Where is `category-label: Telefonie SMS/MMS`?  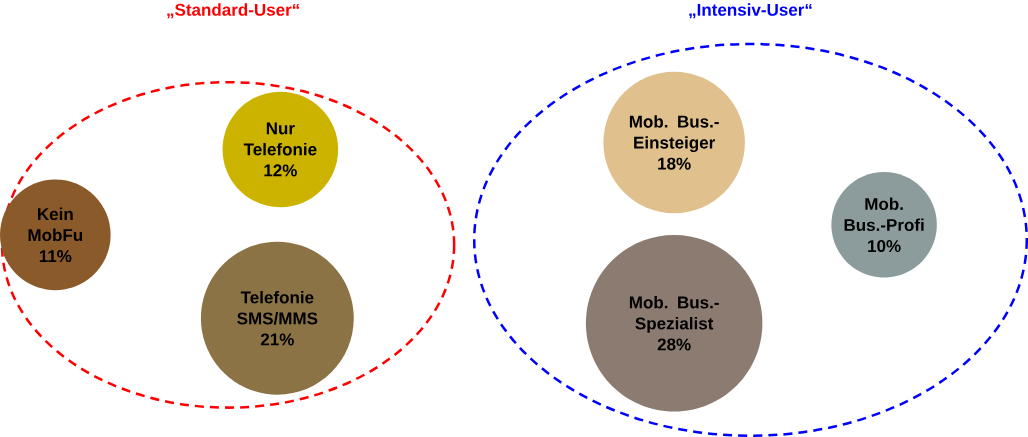
category-label: Telefonie SMS/MMS is located at coordinates (277, 307).